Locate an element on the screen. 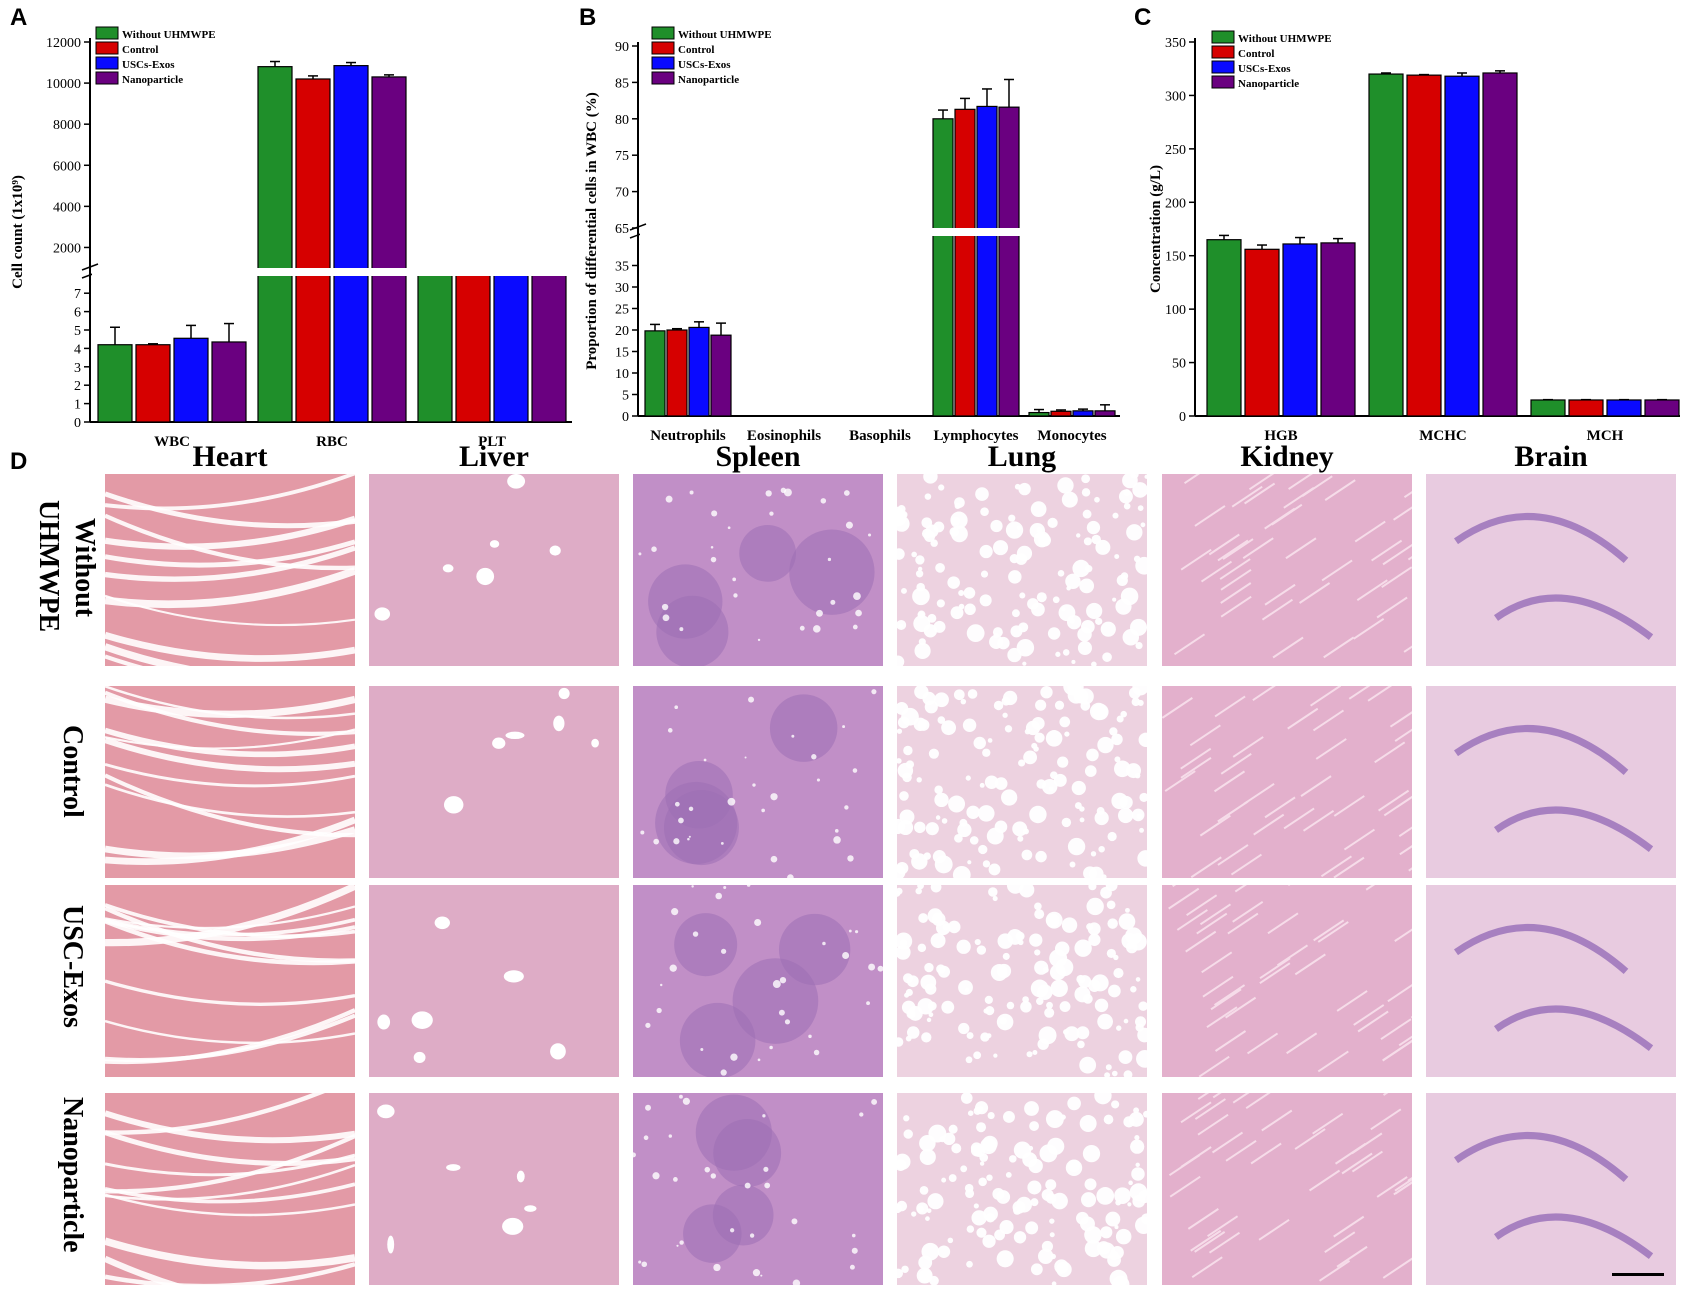  y-tick-label: 300 is located at coordinates (1175, 96).